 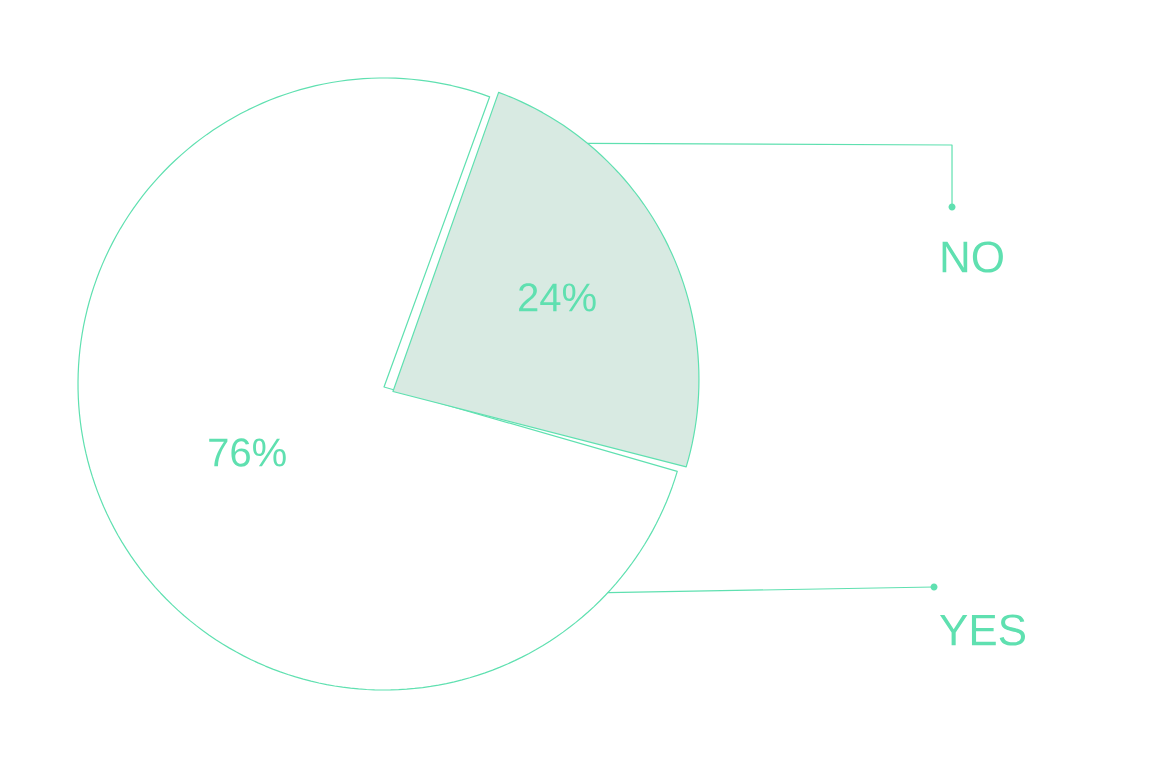 I want to click on legend-label: YES, so click(x=982, y=630).